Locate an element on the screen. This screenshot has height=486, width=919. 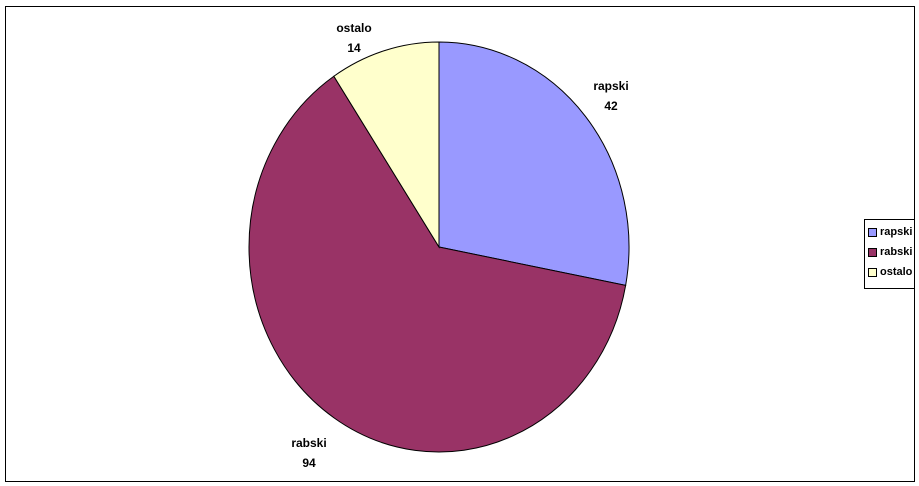
slice-label-rabski-name: rabski is located at coordinates (308, 443).